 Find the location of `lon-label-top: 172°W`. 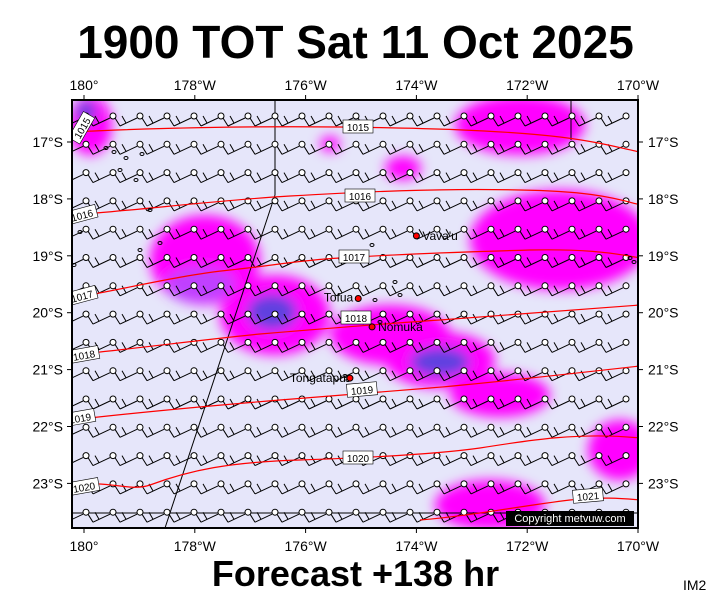

lon-label-top: 172°W is located at coordinates (527, 85).